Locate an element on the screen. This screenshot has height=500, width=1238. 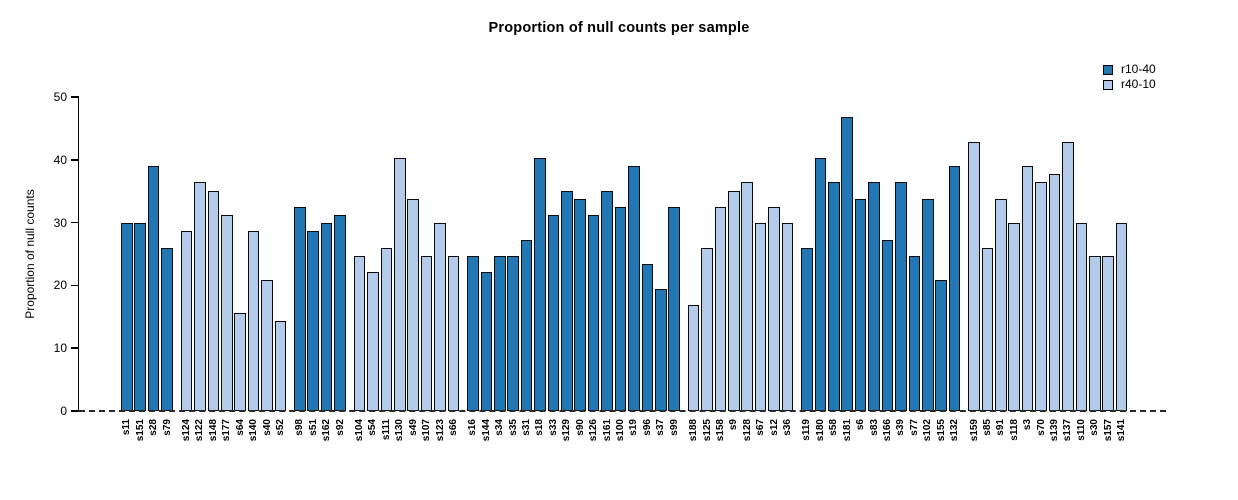
x-tick-label-s159: s159 is located at coordinates (974, 430).